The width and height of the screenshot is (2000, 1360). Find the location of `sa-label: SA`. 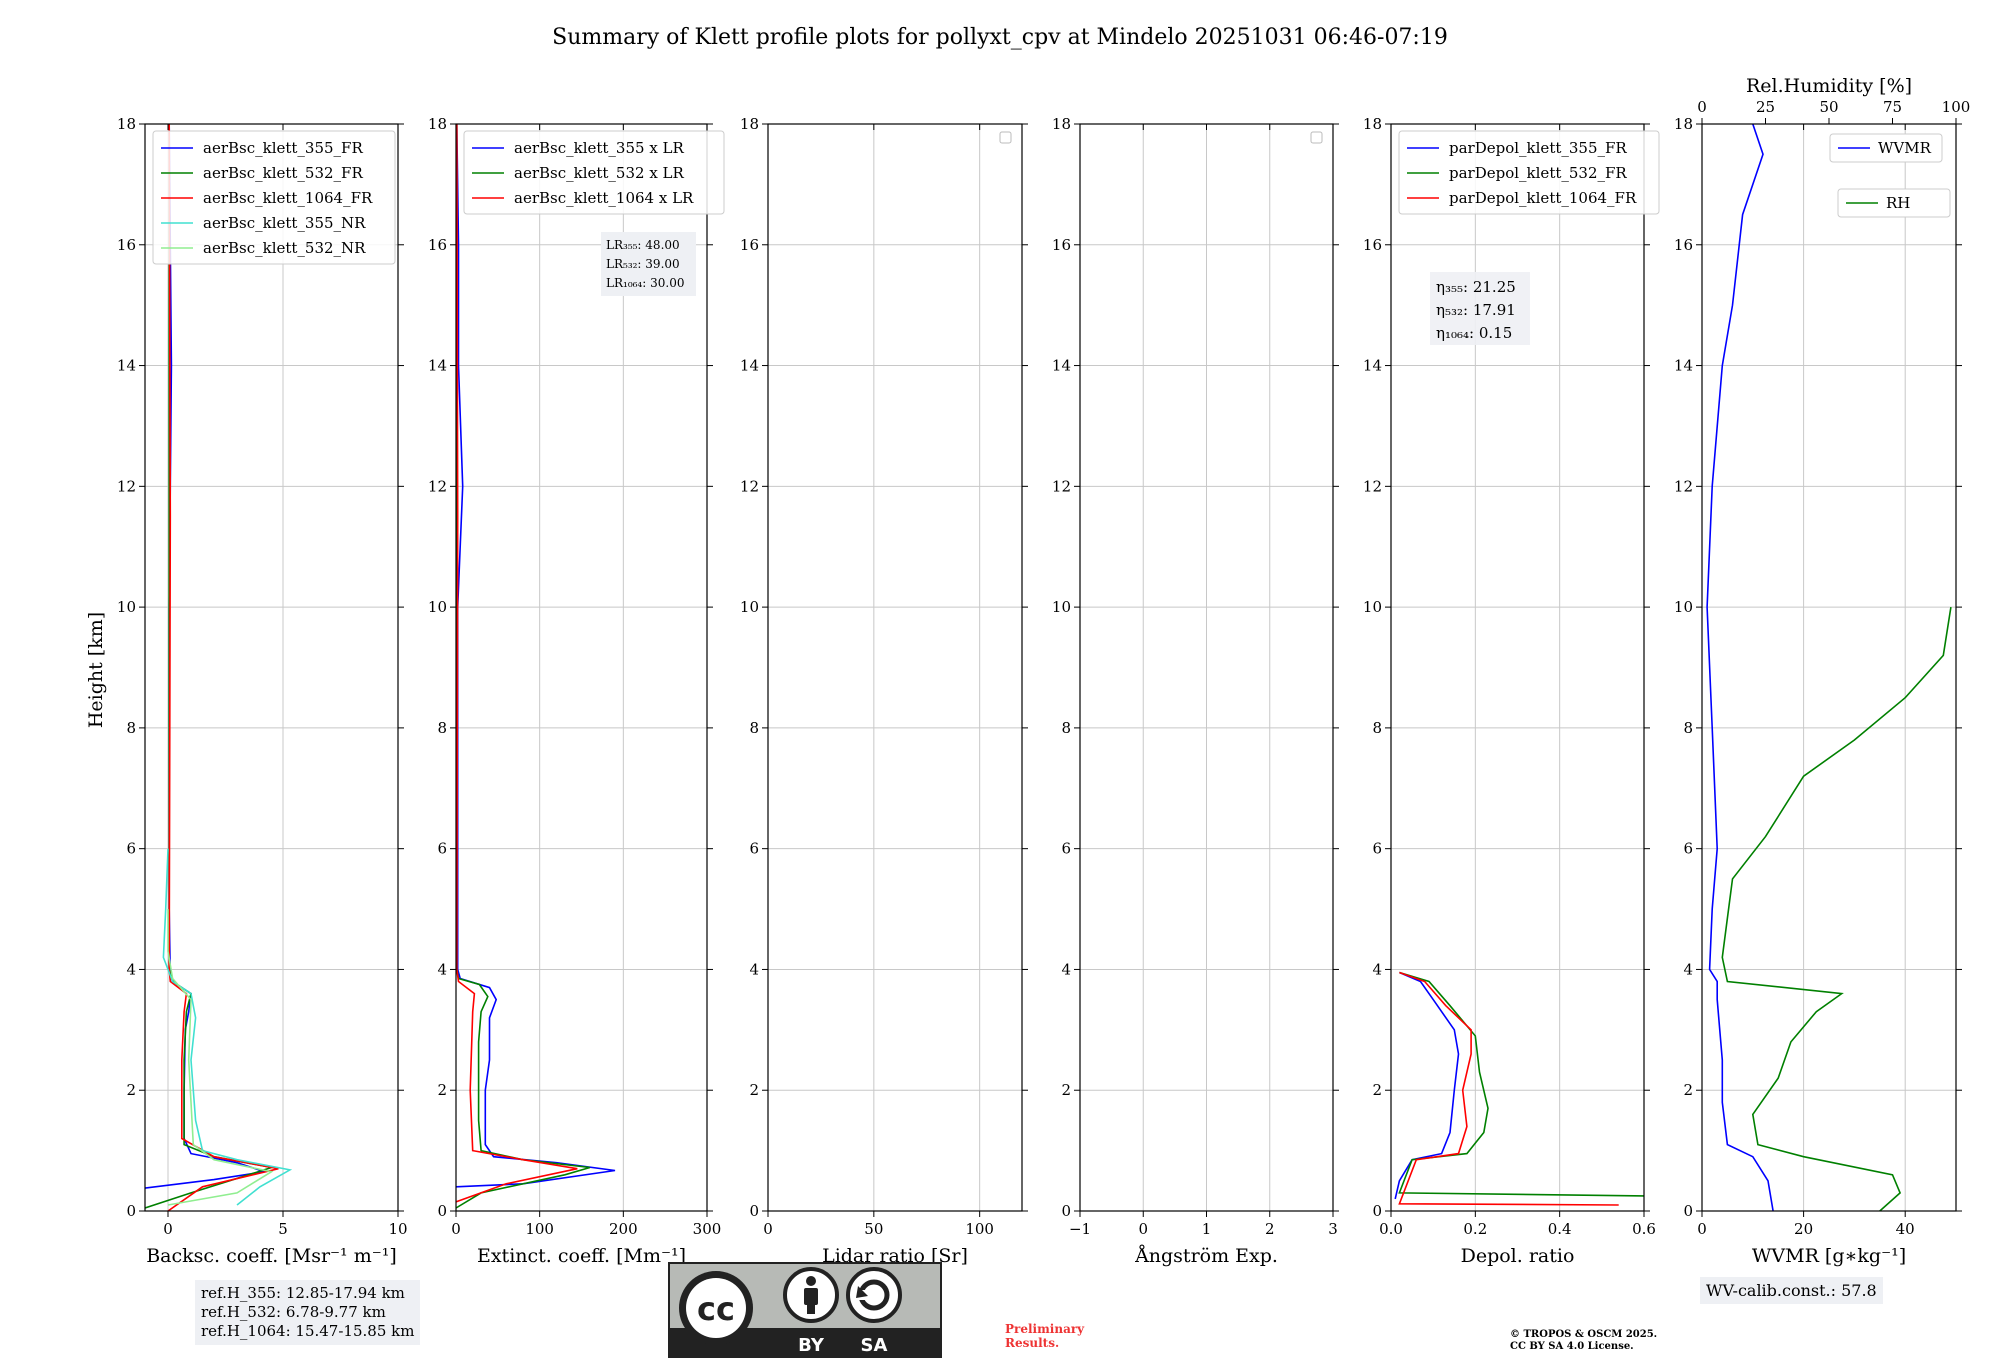

sa-label: SA is located at coordinates (874, 1345).